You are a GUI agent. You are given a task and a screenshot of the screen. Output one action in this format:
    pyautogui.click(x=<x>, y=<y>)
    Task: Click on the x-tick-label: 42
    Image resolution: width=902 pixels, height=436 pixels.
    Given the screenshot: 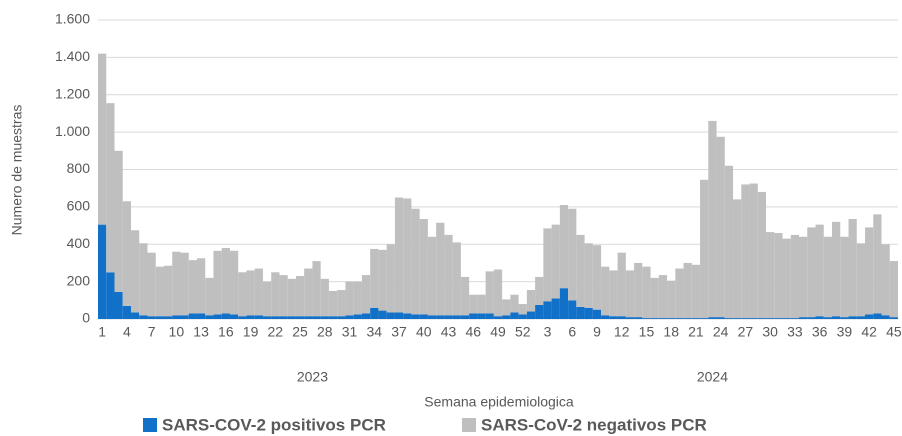 What is the action you would take?
    pyautogui.click(x=869, y=332)
    